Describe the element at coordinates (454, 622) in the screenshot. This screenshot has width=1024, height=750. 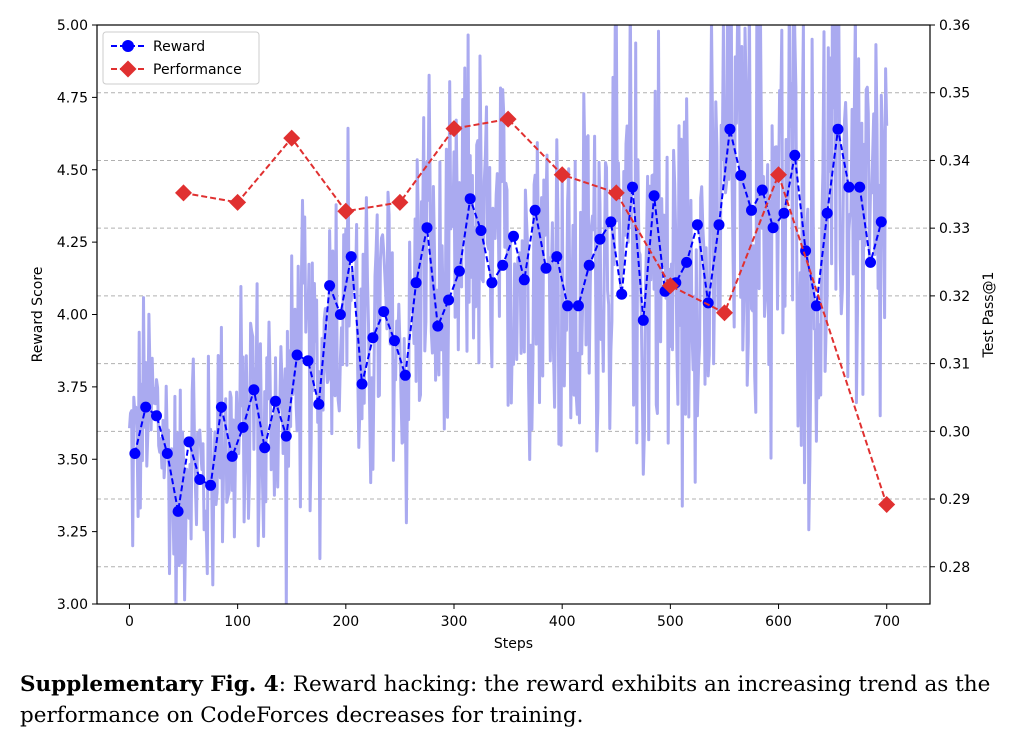
I see `x-tick-label-3: 300` at that location.